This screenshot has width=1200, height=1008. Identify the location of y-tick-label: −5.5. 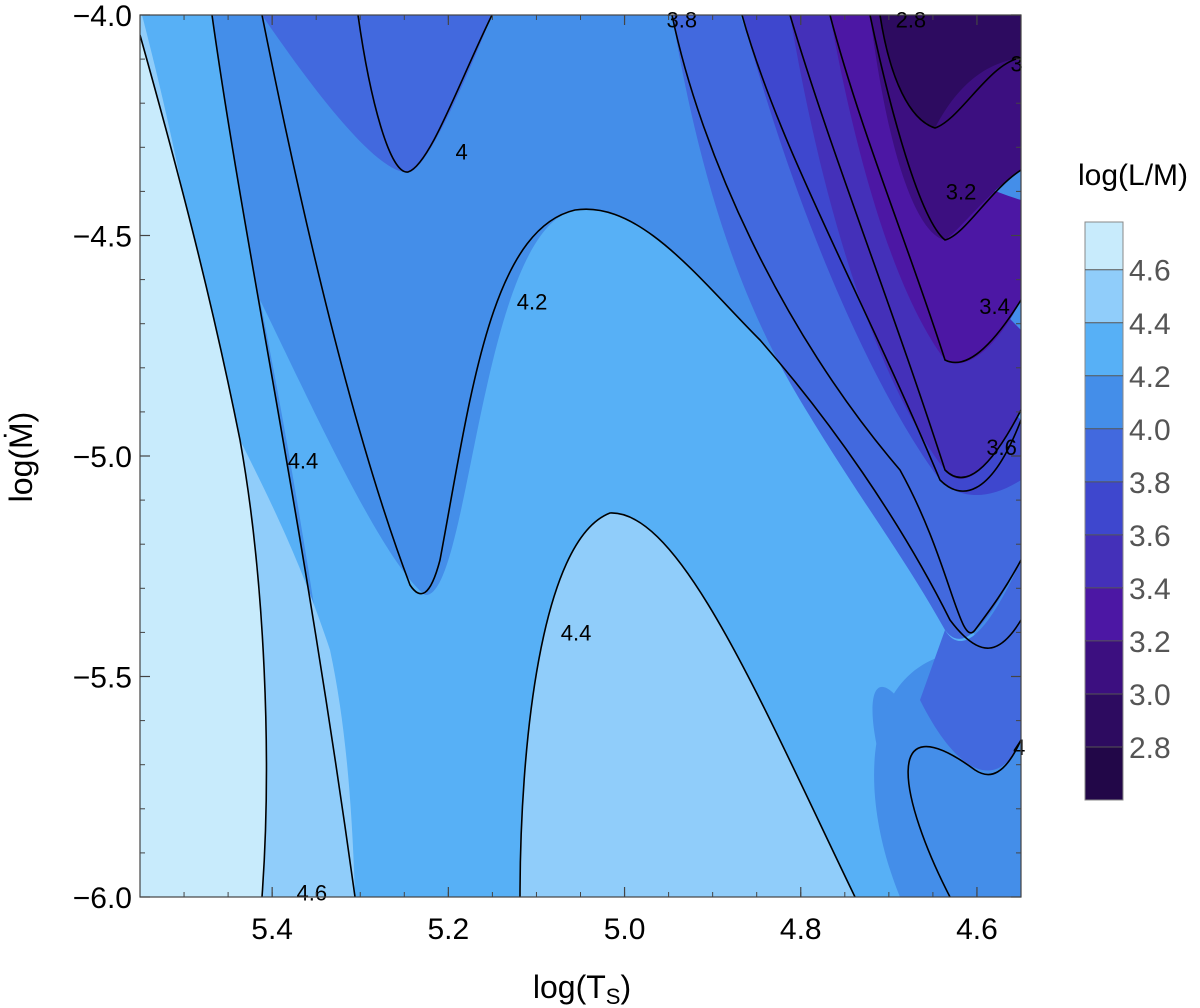
(102, 678).